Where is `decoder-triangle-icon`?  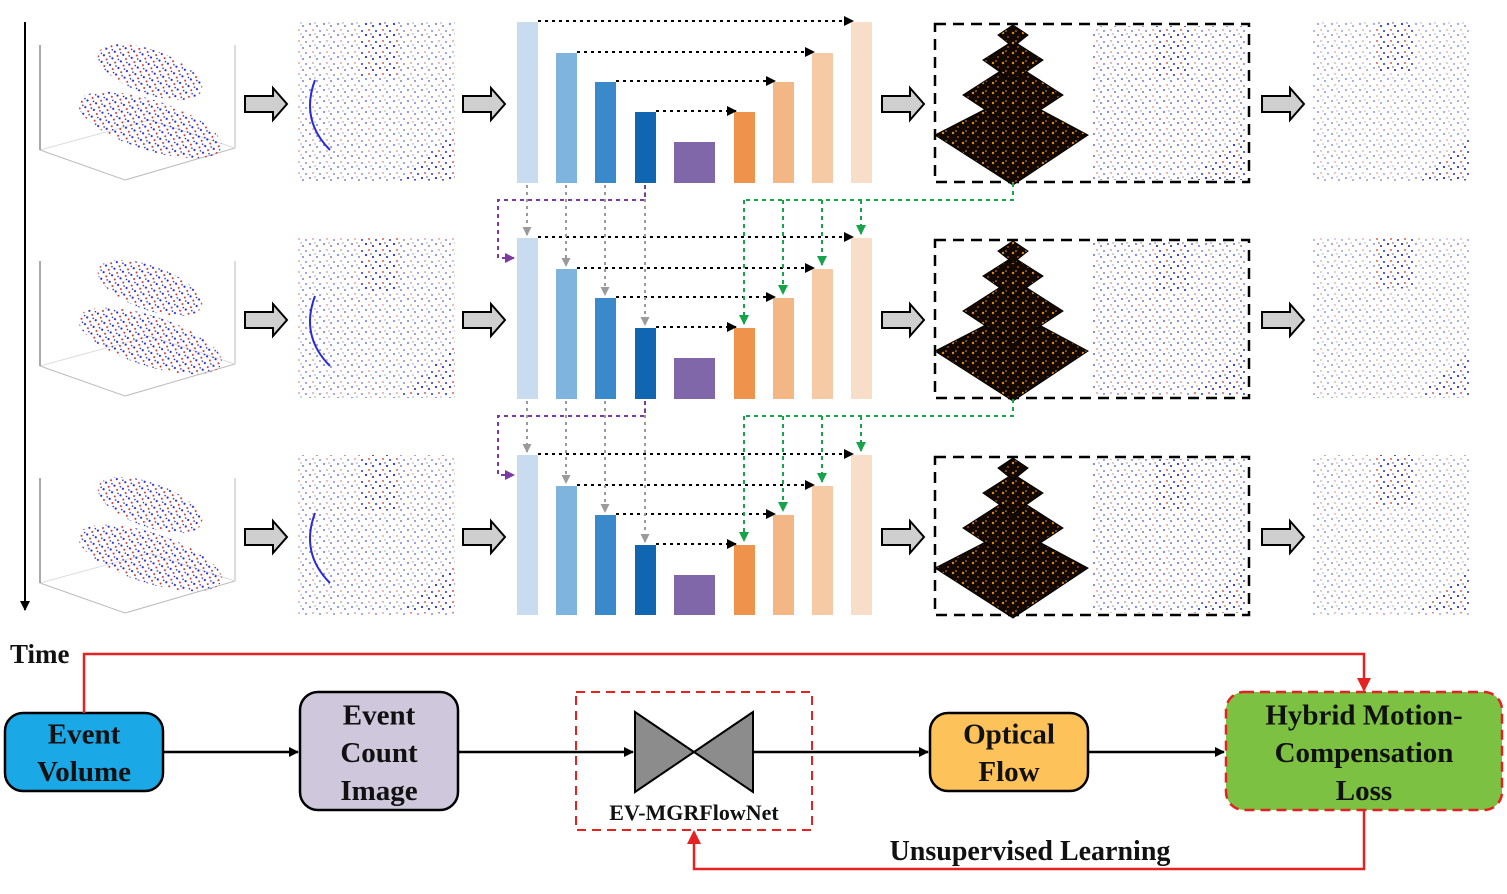 decoder-triangle-icon is located at coordinates (723, 752).